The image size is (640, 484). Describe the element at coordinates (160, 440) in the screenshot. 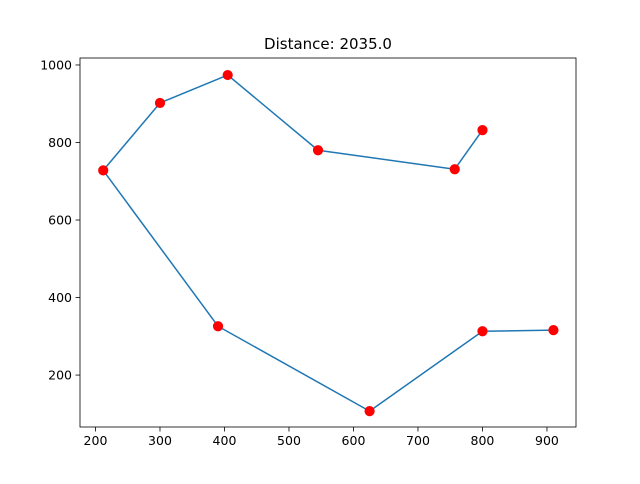

I see `x-tick-label: 300` at that location.